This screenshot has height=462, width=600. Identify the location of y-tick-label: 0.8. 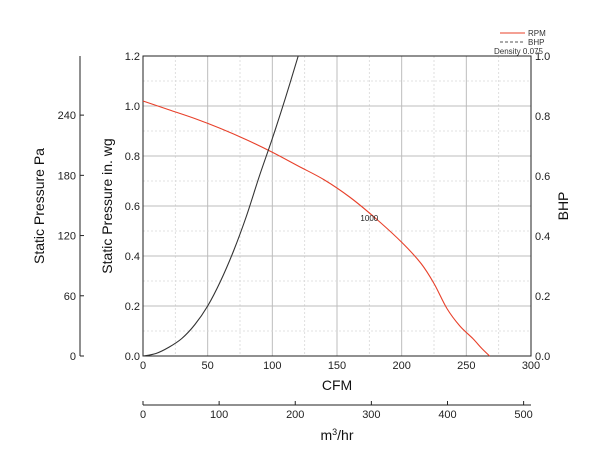
(132, 157).